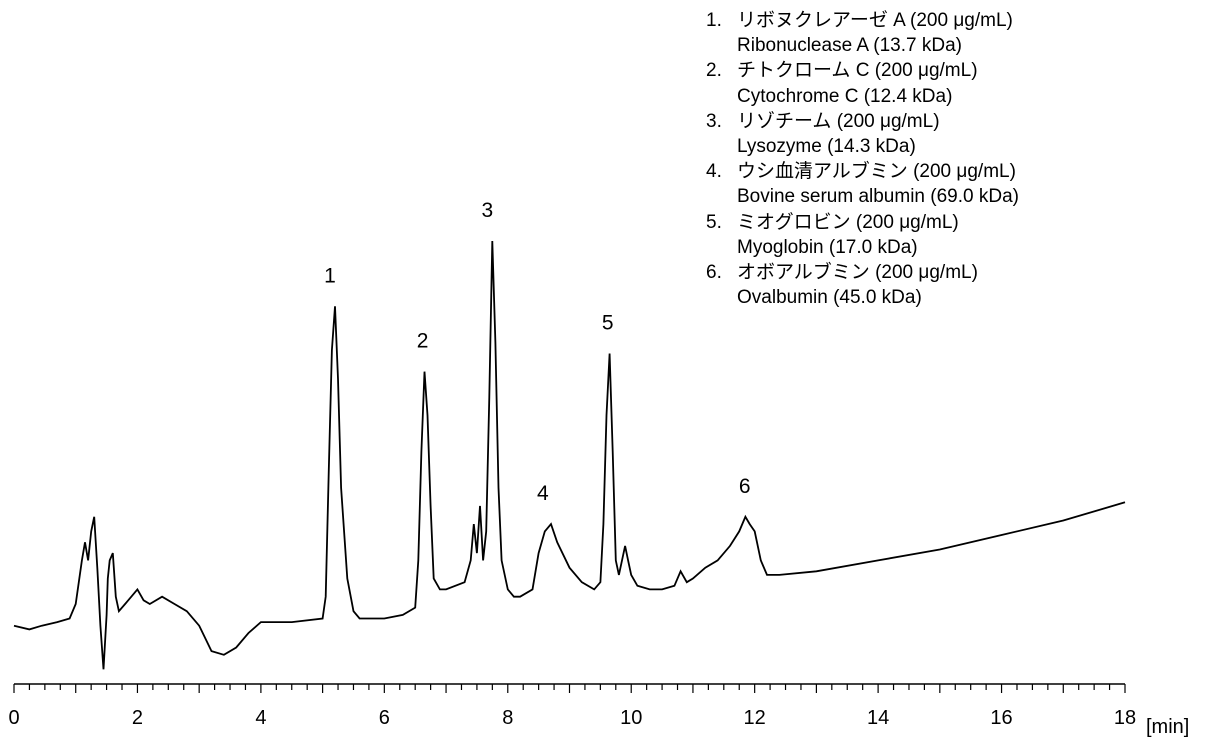  What do you see at coordinates (260, 718) in the screenshot?
I see `x-tick-label: 4` at bounding box center [260, 718].